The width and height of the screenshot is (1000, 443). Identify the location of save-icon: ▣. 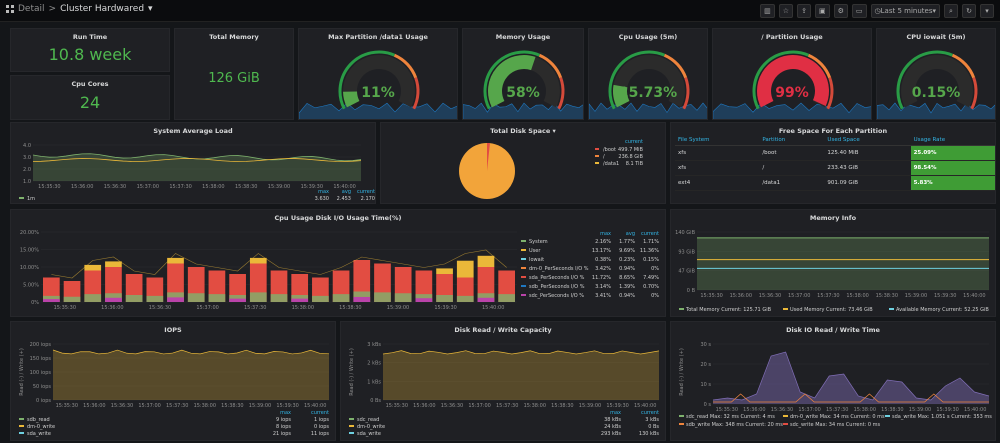
(822, 11).